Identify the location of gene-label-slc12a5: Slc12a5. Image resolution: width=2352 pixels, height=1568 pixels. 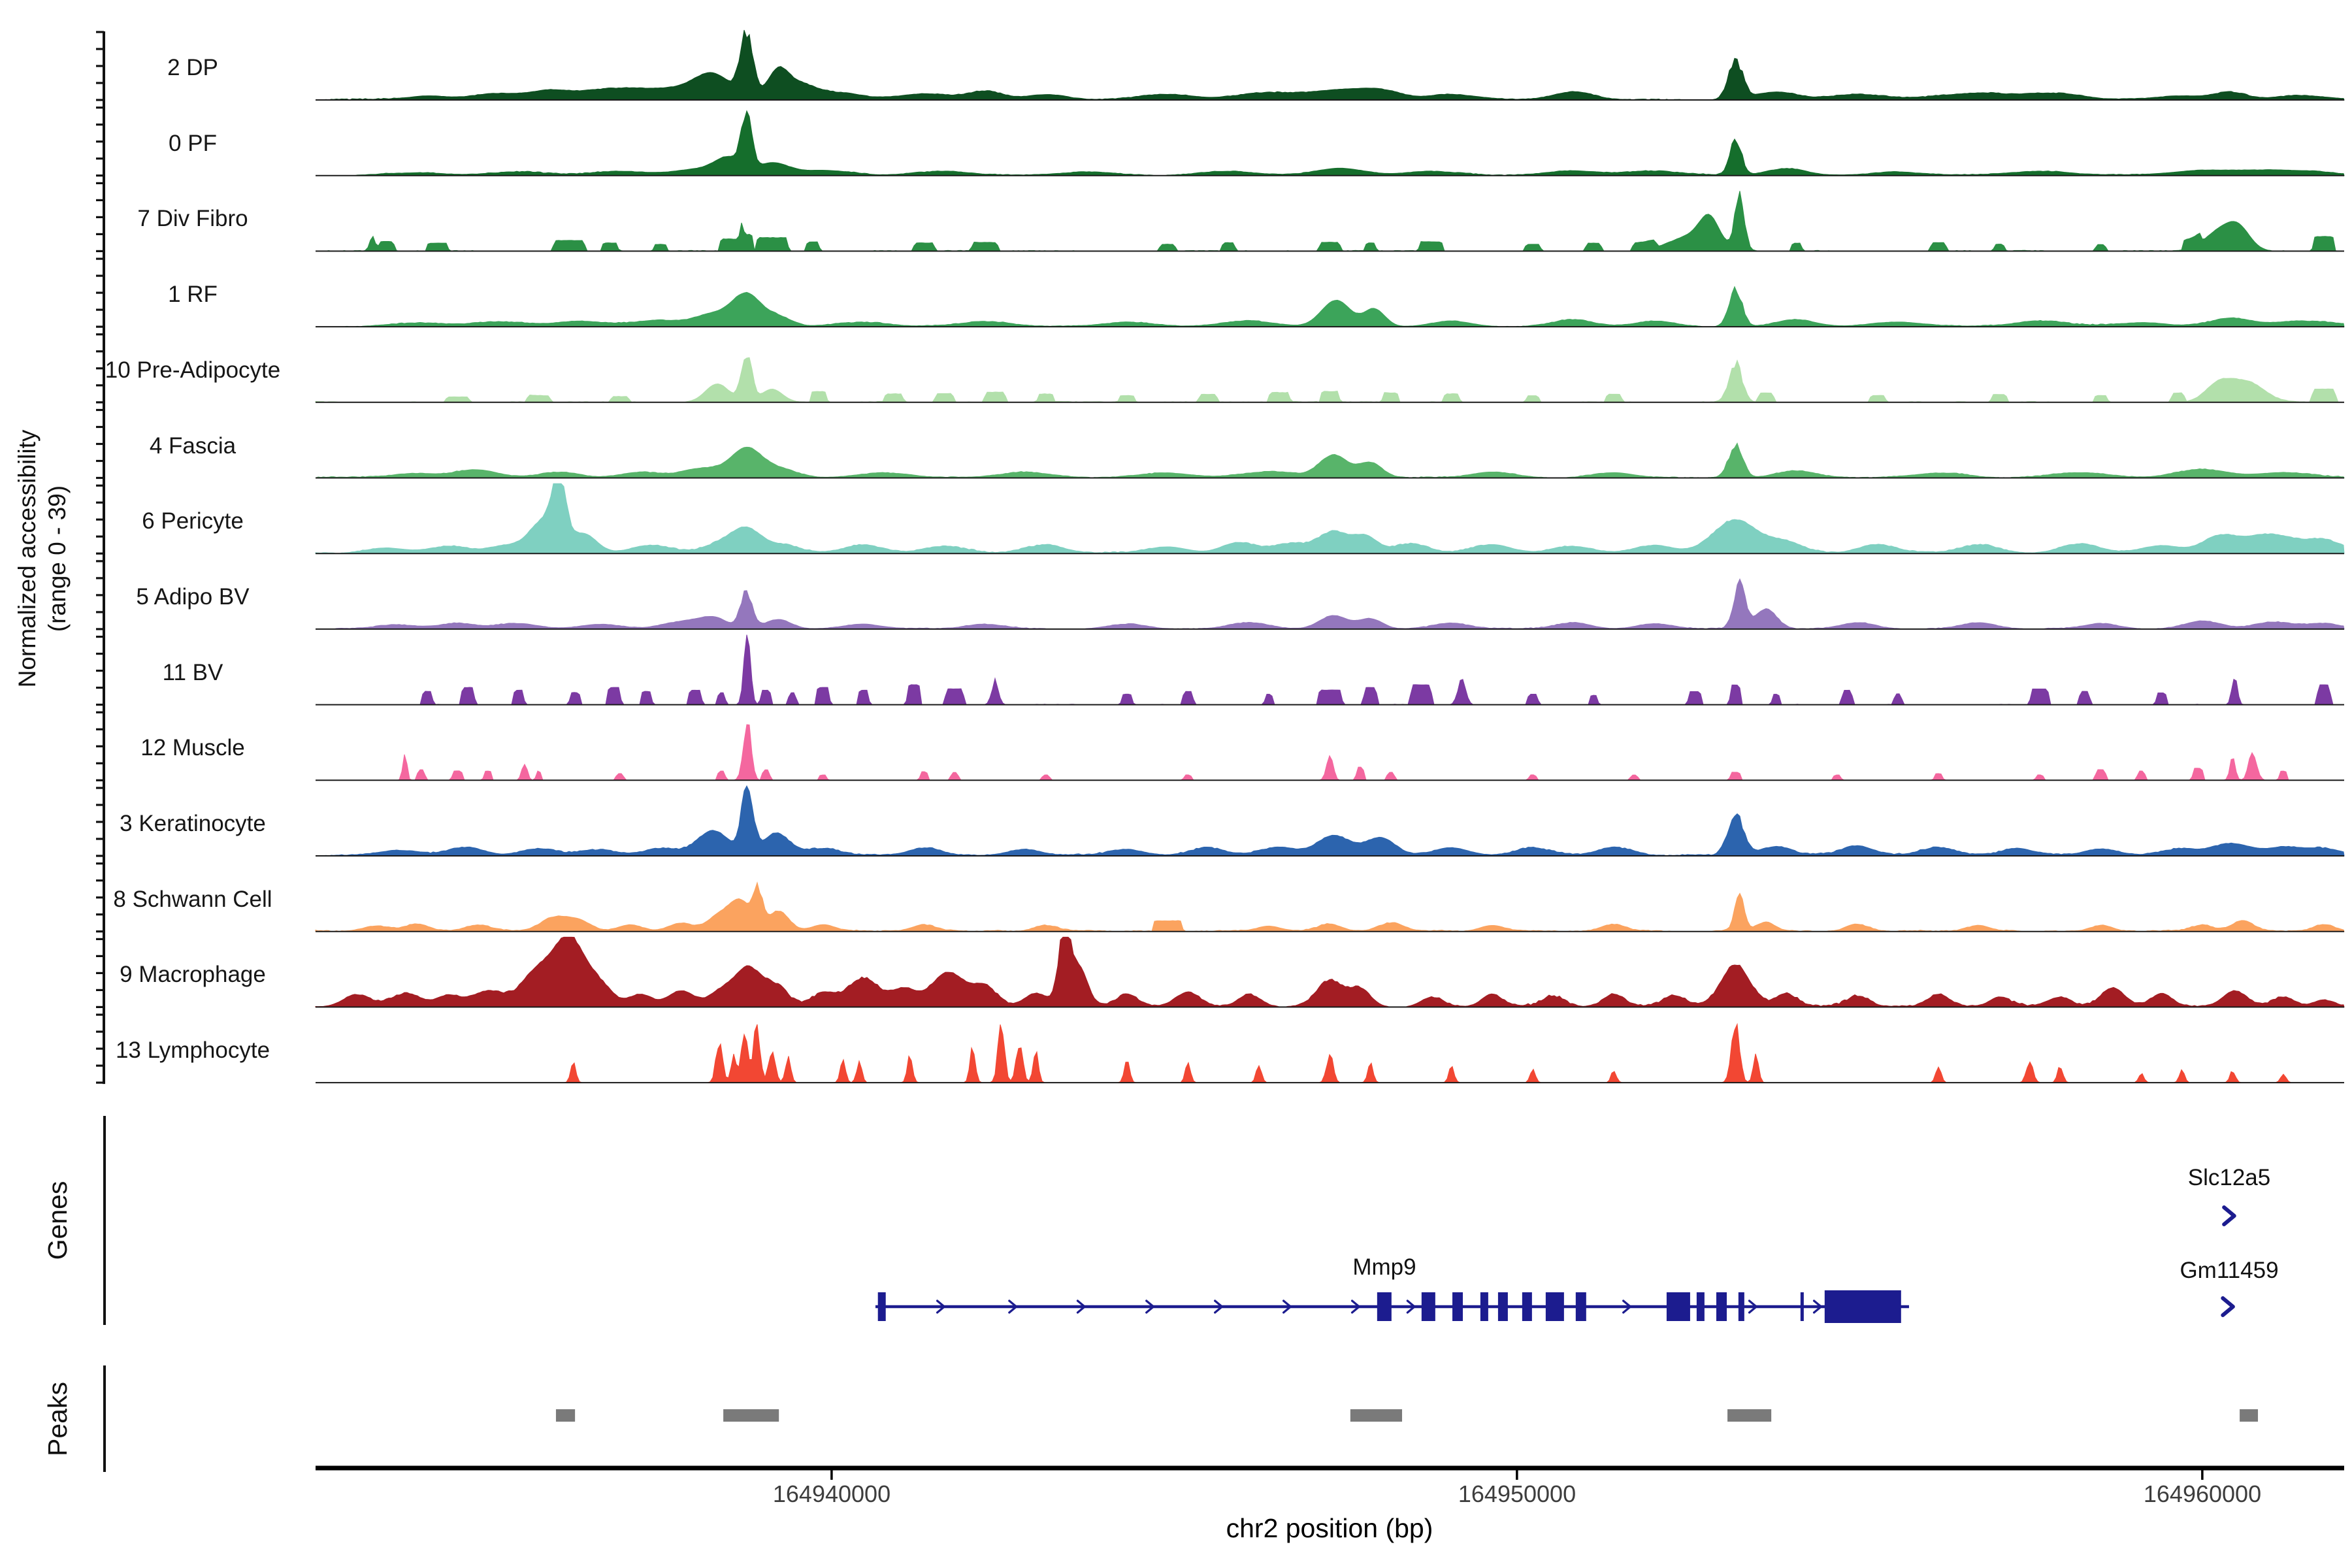
(2229, 1177).